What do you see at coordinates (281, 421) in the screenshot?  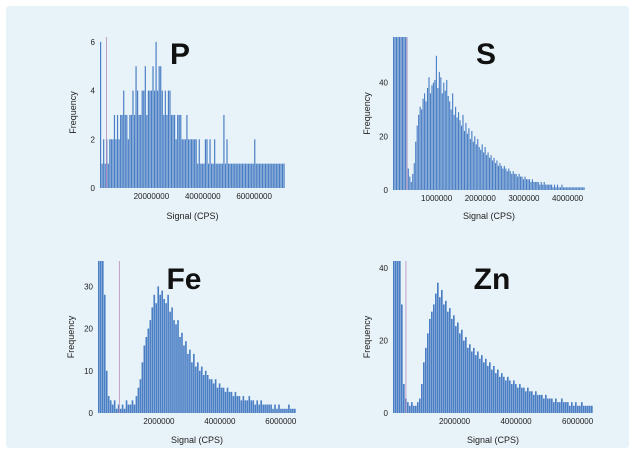 I see `x-tick-label: 6000000` at bounding box center [281, 421].